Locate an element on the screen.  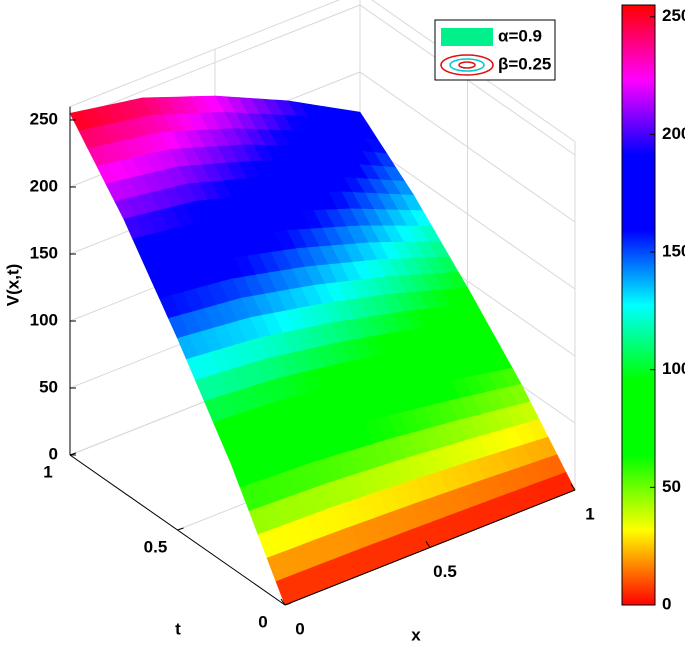
legend-label: β=0.25 is located at coordinates (524, 63).